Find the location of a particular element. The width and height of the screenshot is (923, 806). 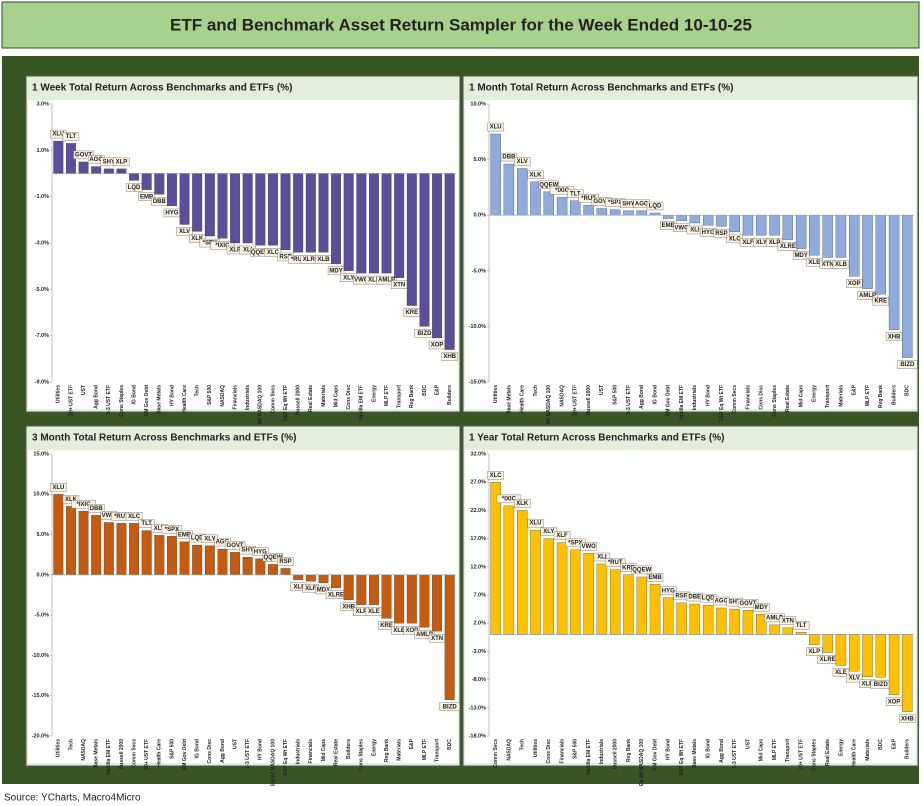

x-tick-label: Cons Staples is located at coordinates (775, 401).